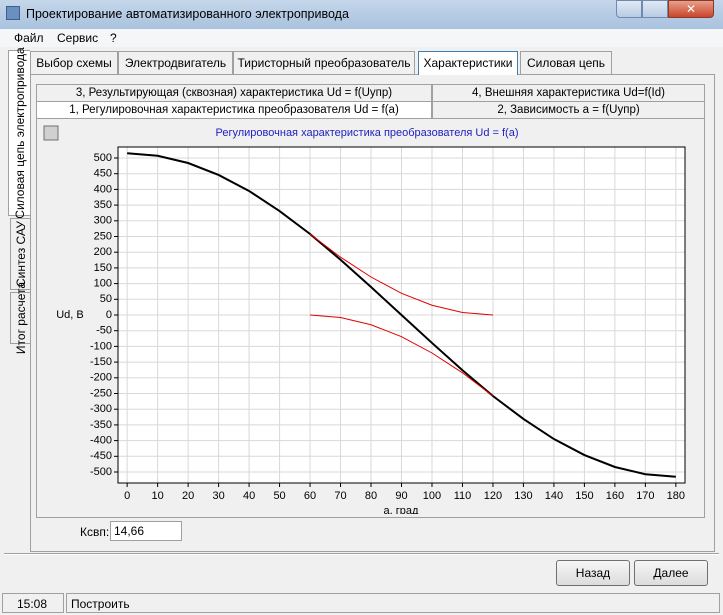  I want to click on x-tick-label: 130, so click(523, 496).